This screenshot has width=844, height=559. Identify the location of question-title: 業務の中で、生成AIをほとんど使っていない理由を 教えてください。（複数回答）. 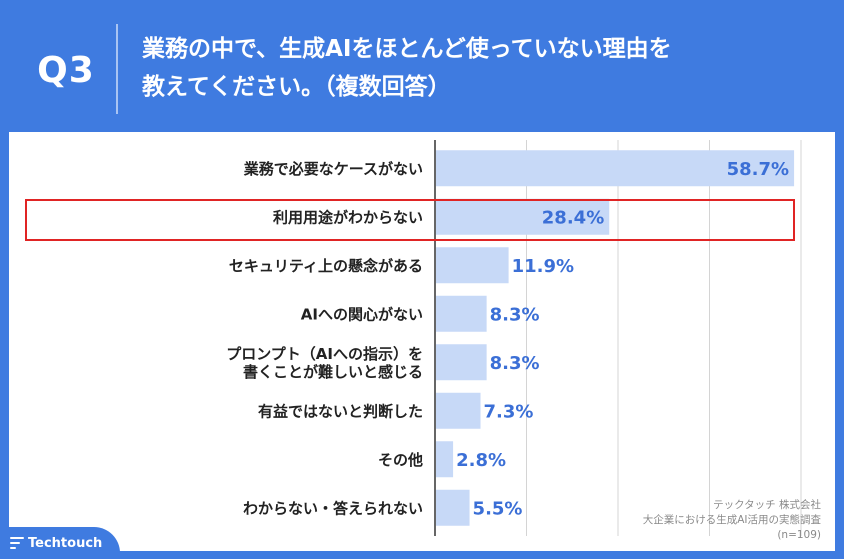
(462, 68).